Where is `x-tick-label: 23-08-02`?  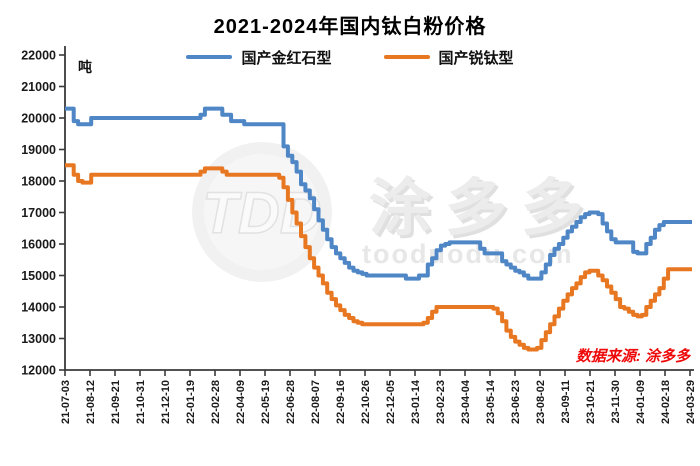 x-tick-label: 23-08-02 is located at coordinates (541, 402).